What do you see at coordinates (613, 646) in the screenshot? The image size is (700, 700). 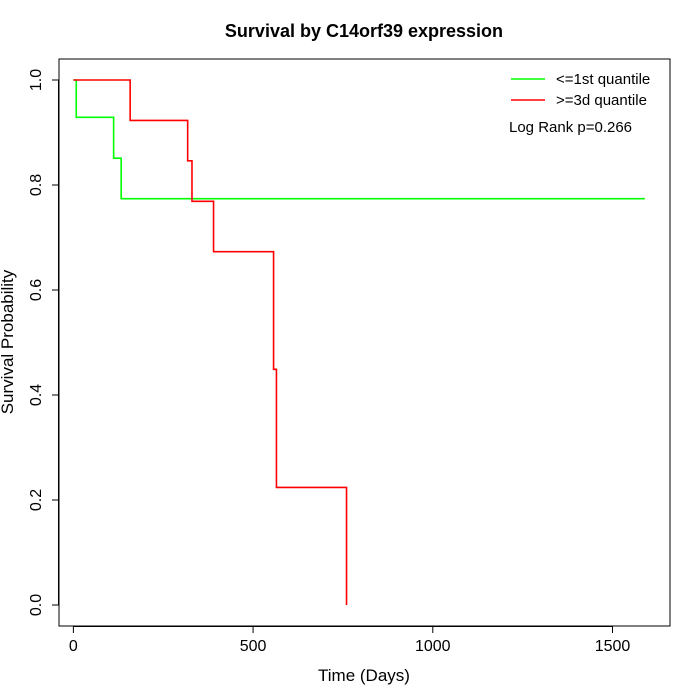 I see `x-tick-label: 1500` at bounding box center [613, 646].